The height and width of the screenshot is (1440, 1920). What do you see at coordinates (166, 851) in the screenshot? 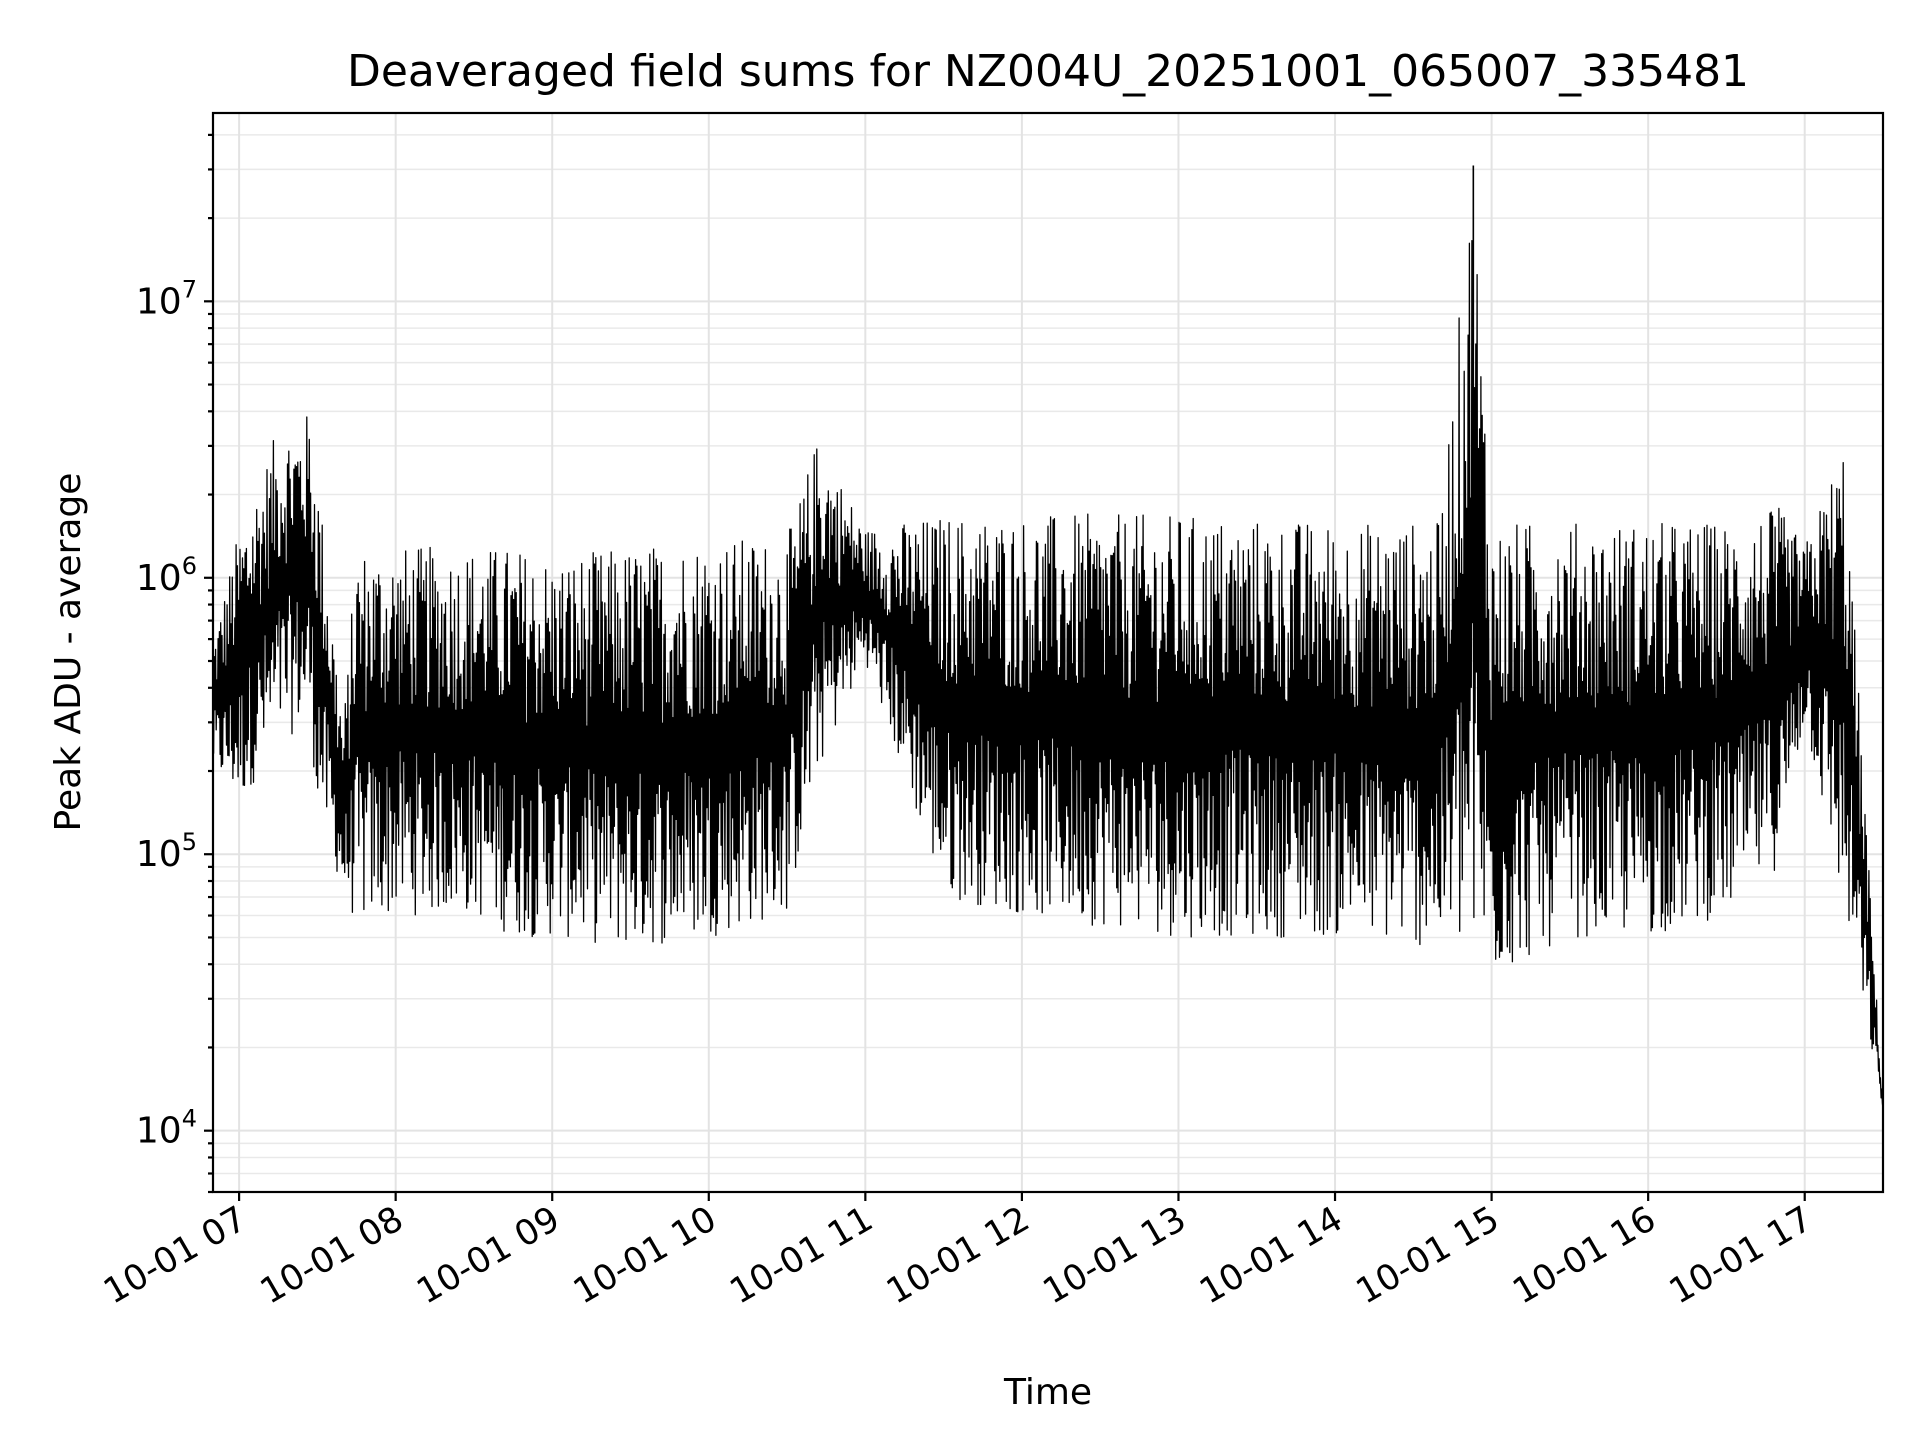
I see `y-tick-label: 10⁵` at bounding box center [166, 851].